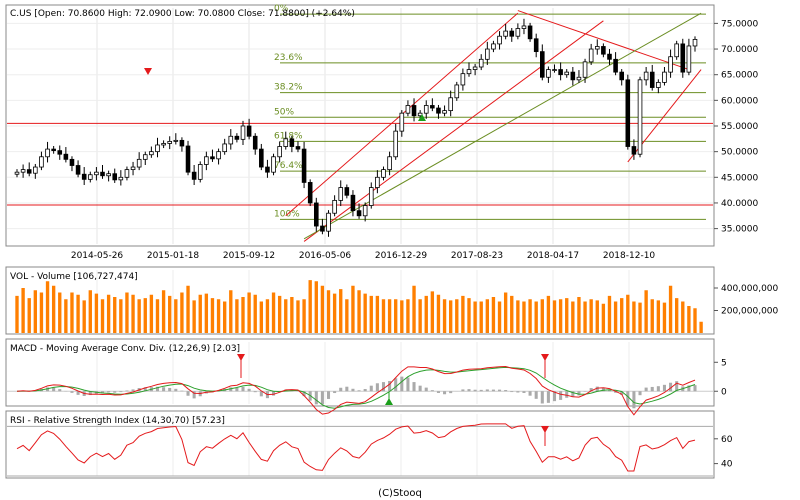 This screenshot has width=800, height=500. I want to click on y-tick-label: 70.0000, so click(739, 50).